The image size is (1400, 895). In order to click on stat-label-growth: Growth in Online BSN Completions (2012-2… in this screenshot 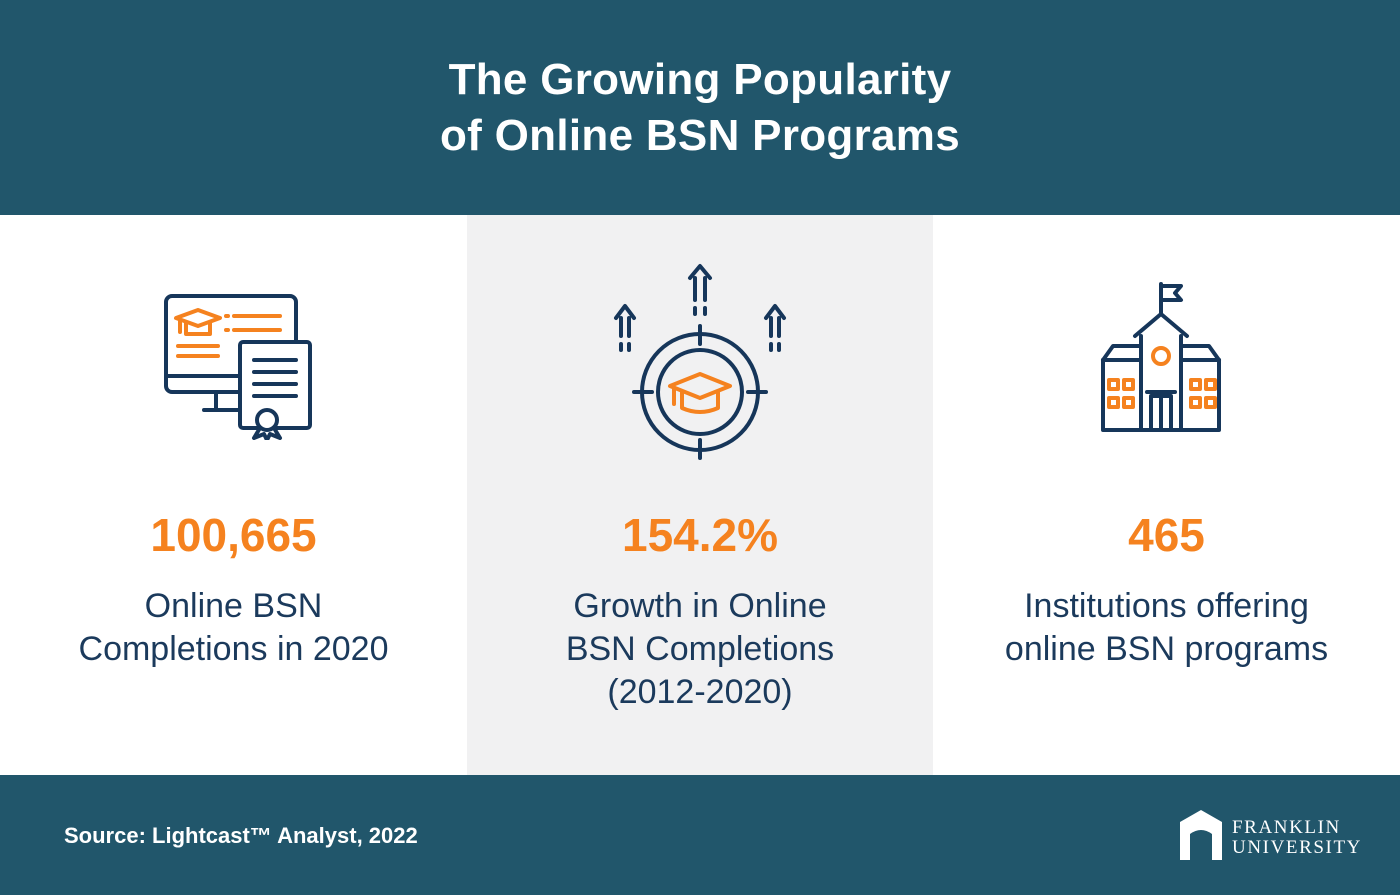, I will do `click(700, 649)`.